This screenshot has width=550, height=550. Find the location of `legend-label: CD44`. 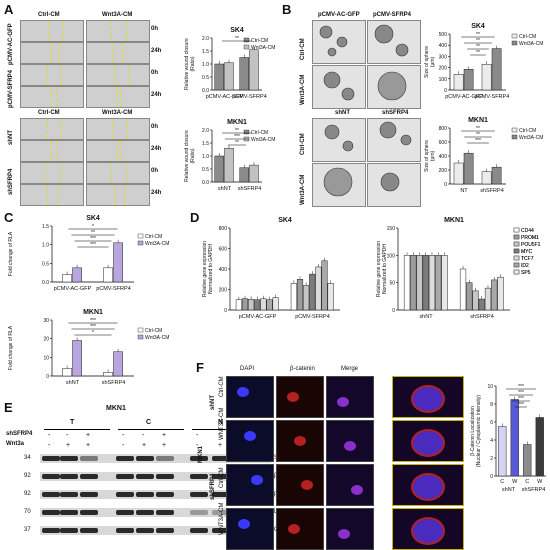

legend-label: CD44 is located at coordinates (527, 231).